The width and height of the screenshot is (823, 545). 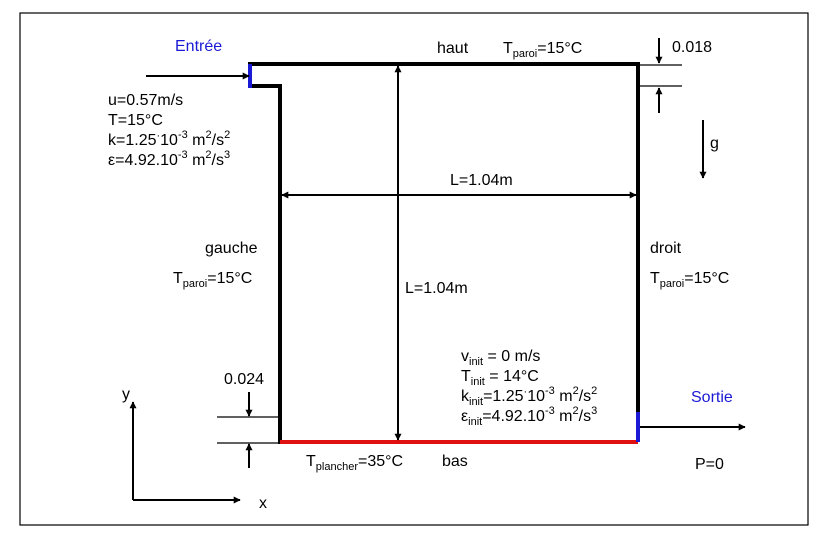 What do you see at coordinates (135, 120) in the screenshot?
I see `inlet-temperature: T=15°C` at bounding box center [135, 120].